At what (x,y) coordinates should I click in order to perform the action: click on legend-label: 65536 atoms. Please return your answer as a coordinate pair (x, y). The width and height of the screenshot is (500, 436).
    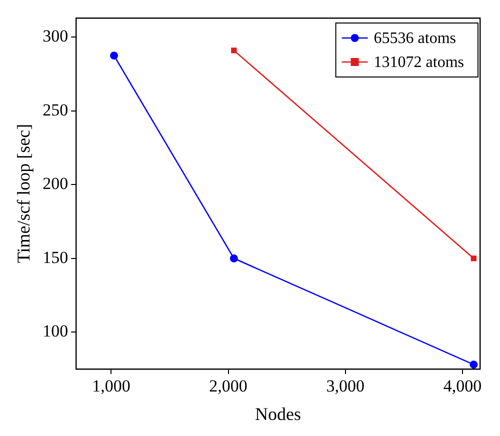
    Looking at the image, I should click on (415, 39).